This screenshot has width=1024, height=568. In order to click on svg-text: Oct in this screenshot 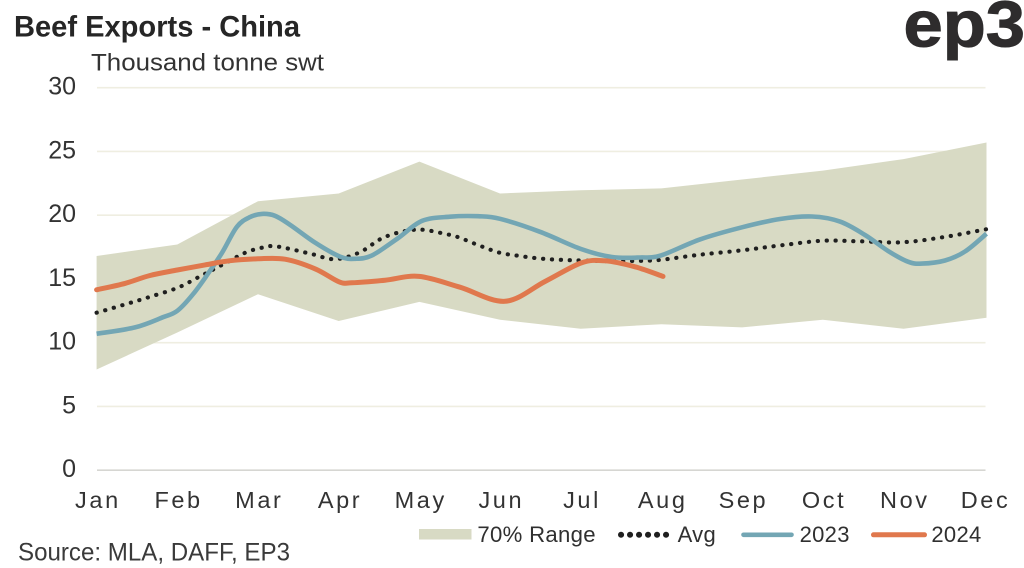, I will do `click(824, 500)`.